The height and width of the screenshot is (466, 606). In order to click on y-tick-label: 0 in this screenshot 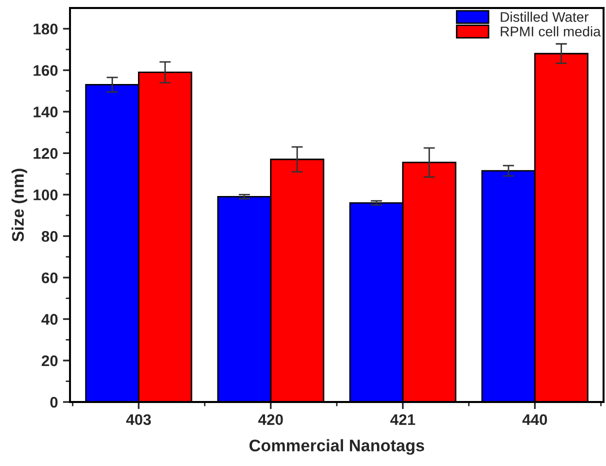, I will do `click(54, 402)`.